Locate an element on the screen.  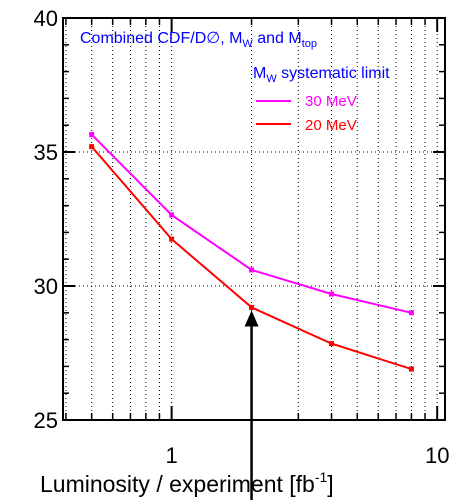
x-axis-title: Luminosity / experiment [fb-1] is located at coordinates (187, 483).